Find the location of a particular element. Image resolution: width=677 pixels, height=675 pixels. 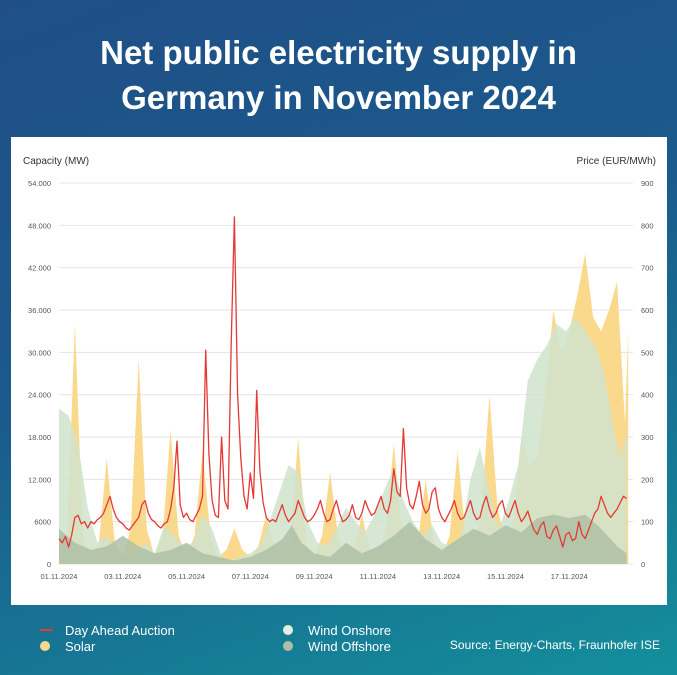

legend-item-solar: Solar is located at coordinates (67, 646).